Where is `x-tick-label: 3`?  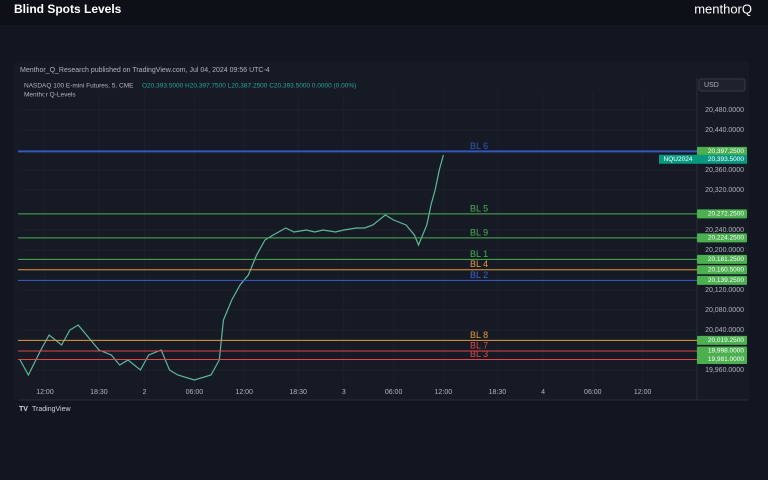
x-tick-label: 3 is located at coordinates (344, 392).